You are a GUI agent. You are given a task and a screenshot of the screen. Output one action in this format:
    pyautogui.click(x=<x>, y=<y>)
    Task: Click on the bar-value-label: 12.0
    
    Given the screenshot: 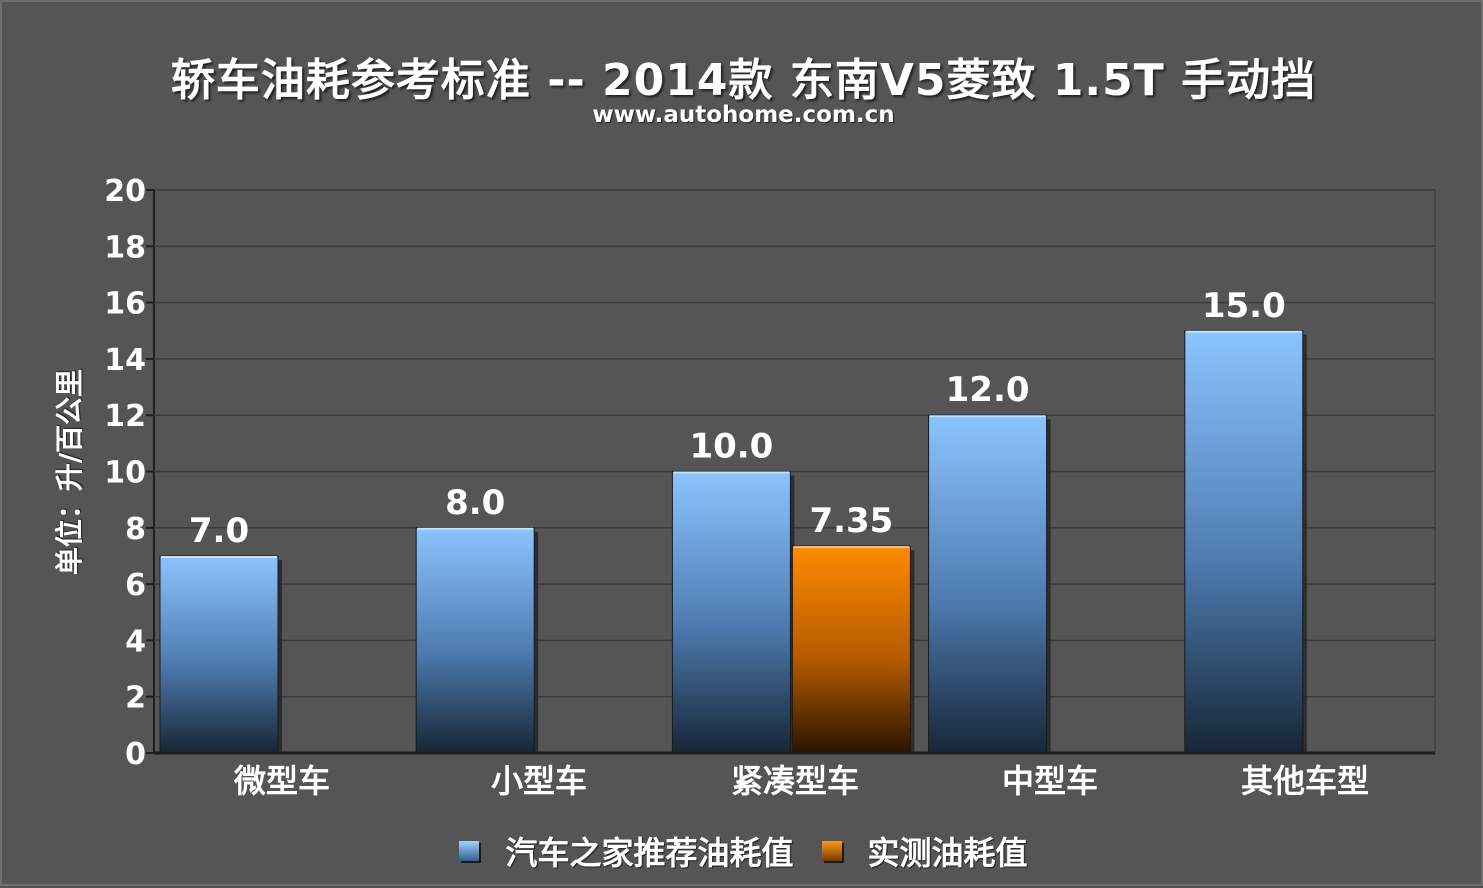 What is the action you would take?
    pyautogui.click(x=988, y=390)
    